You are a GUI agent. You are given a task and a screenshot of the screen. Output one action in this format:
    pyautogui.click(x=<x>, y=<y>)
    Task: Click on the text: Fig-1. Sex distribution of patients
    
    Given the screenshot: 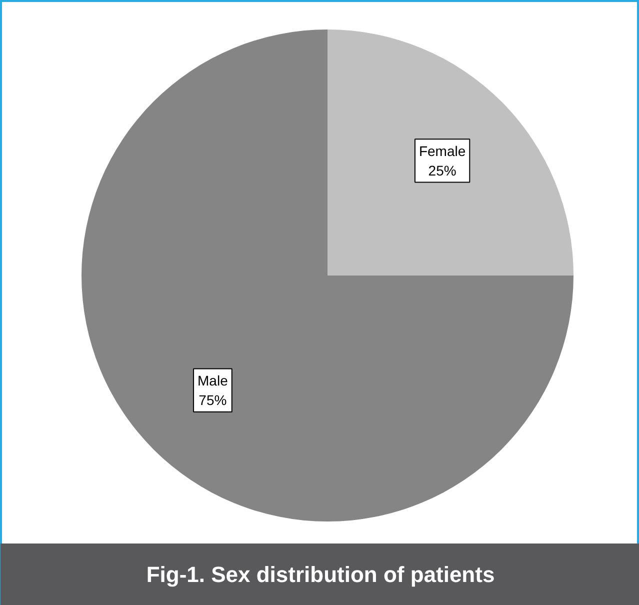 What is the action you would take?
    pyautogui.click(x=320, y=574)
    